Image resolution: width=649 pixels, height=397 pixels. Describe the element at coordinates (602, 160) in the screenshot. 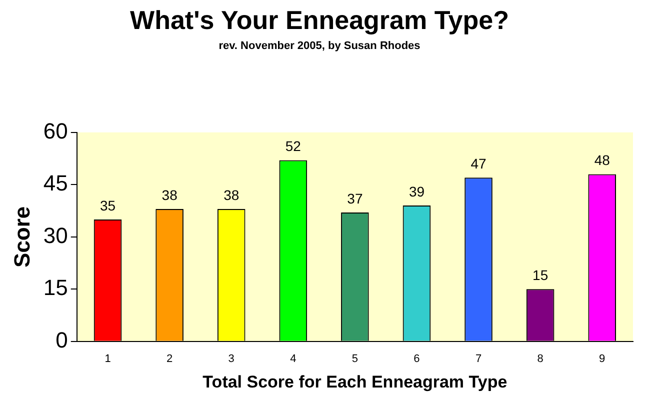

I see `data-label: 48` at that location.